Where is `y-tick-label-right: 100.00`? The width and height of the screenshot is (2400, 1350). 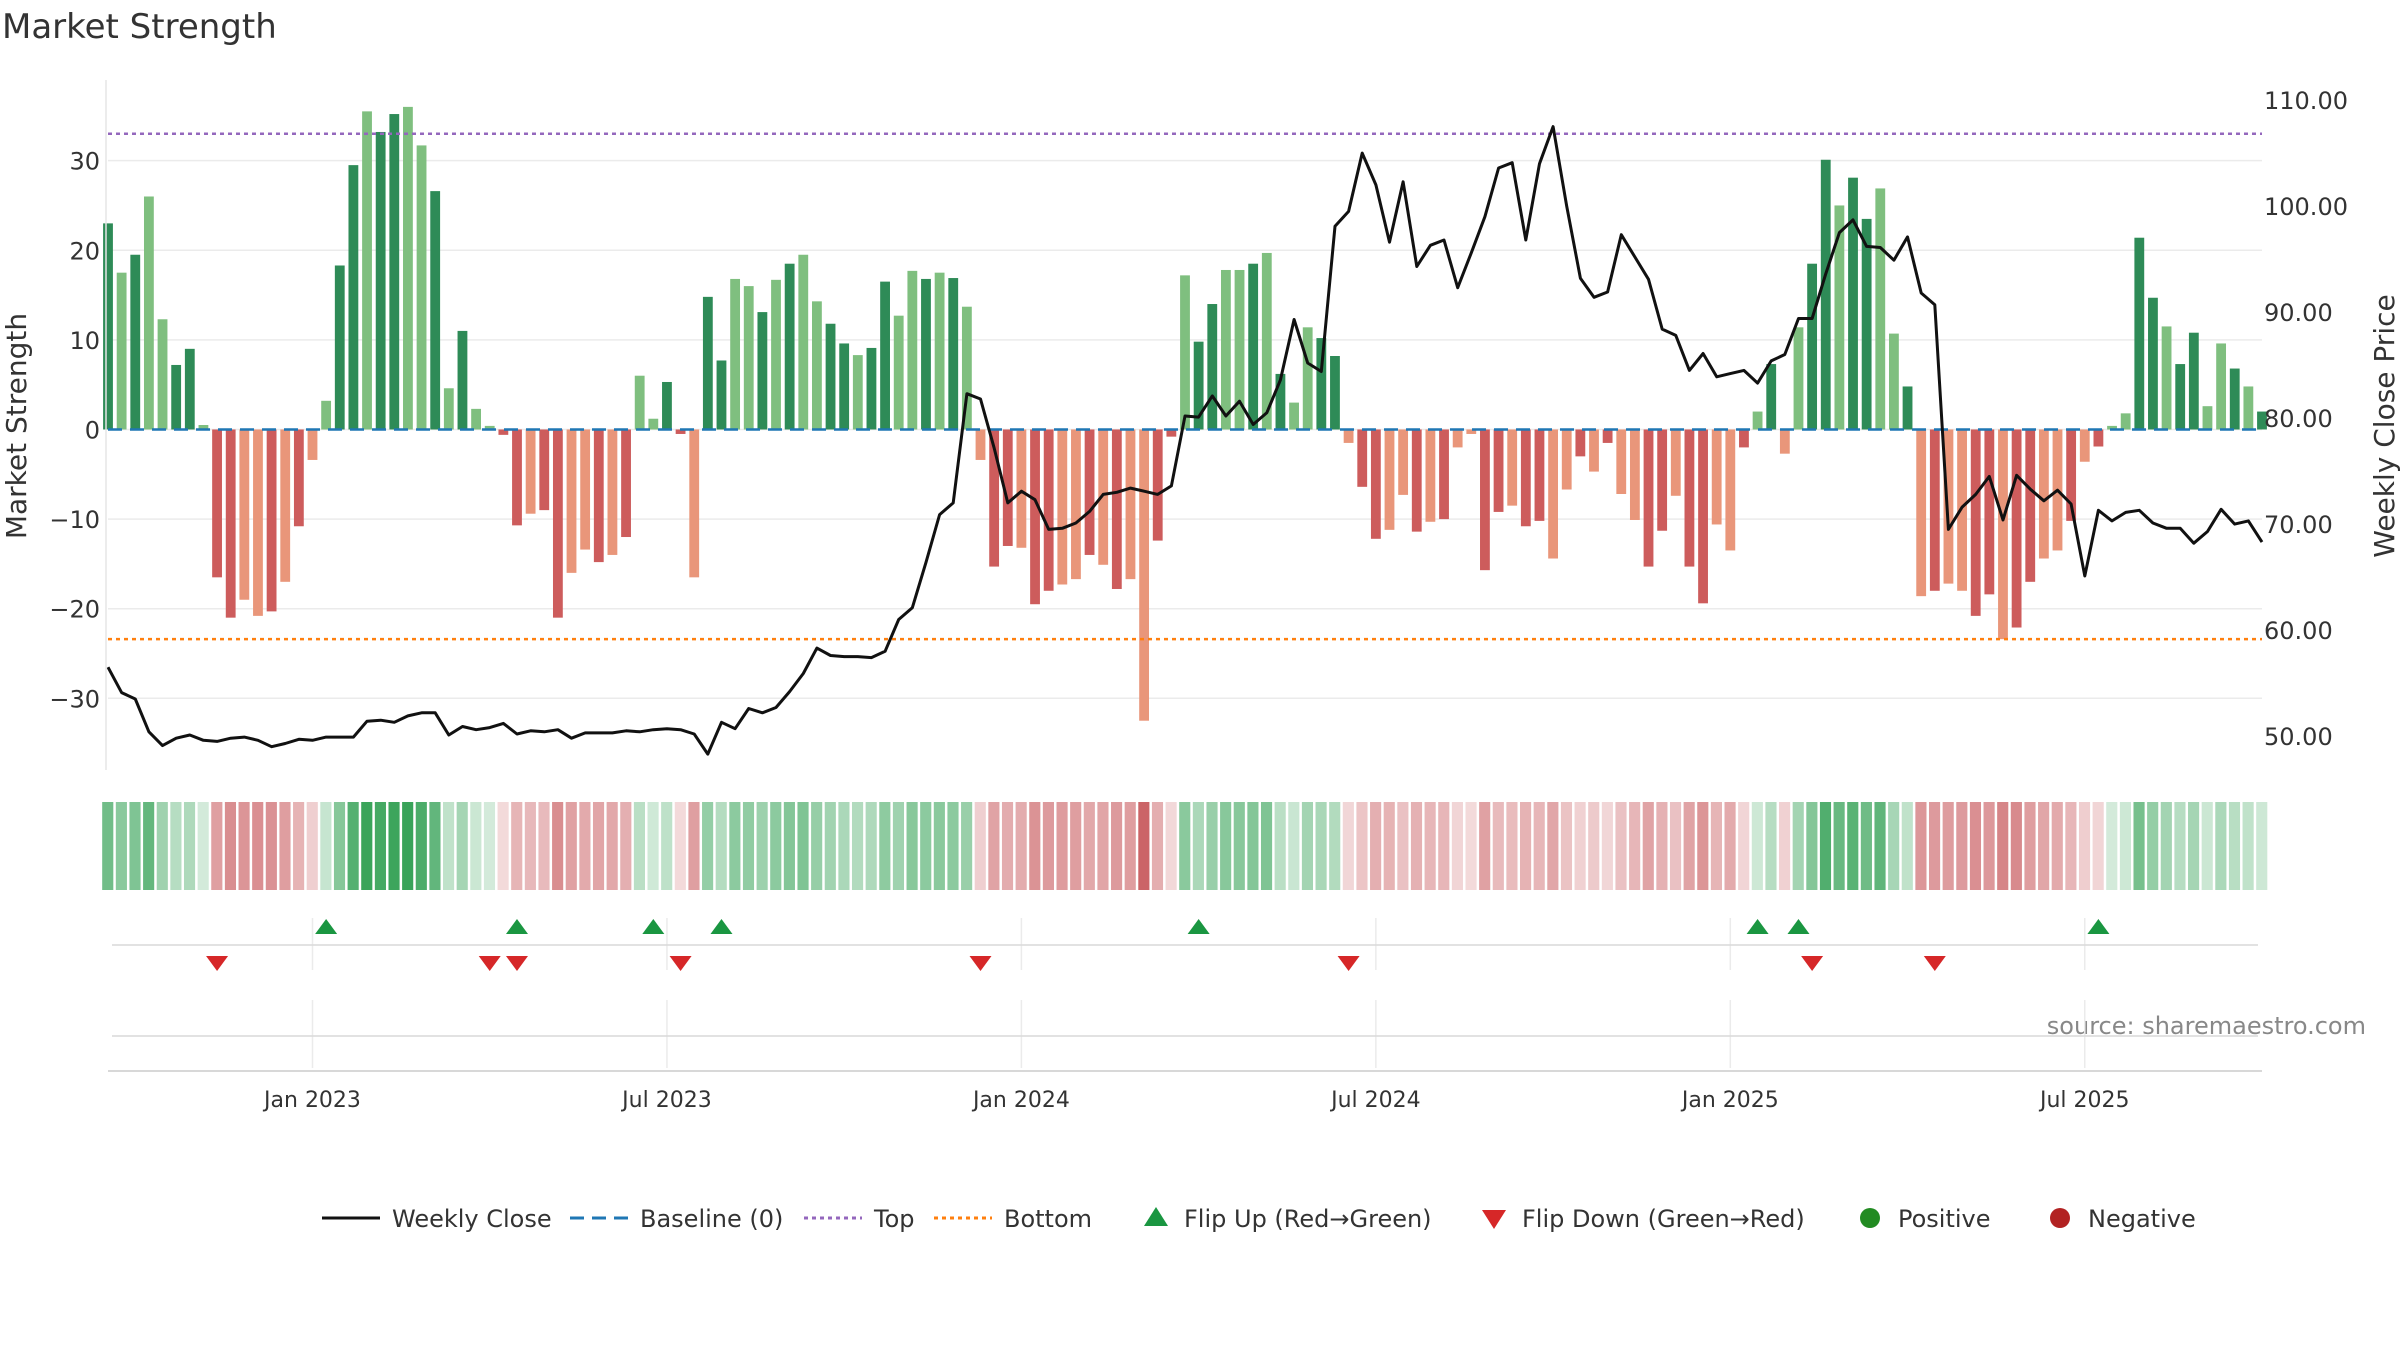 y-tick-label-right: 100.00 is located at coordinates (2306, 207).